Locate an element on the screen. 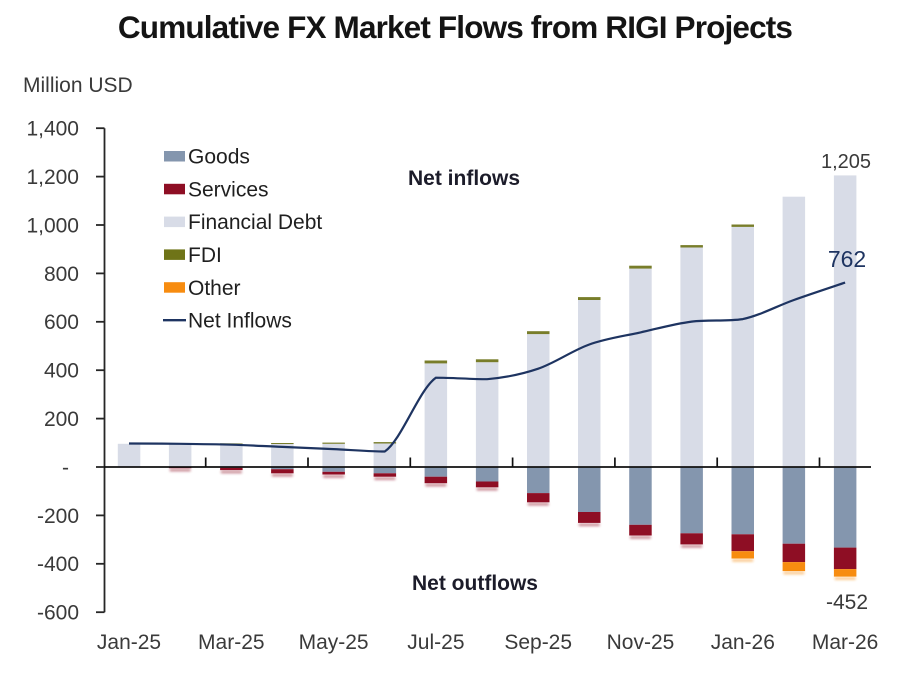  svg-text: Financial Debt is located at coordinates (255, 222).